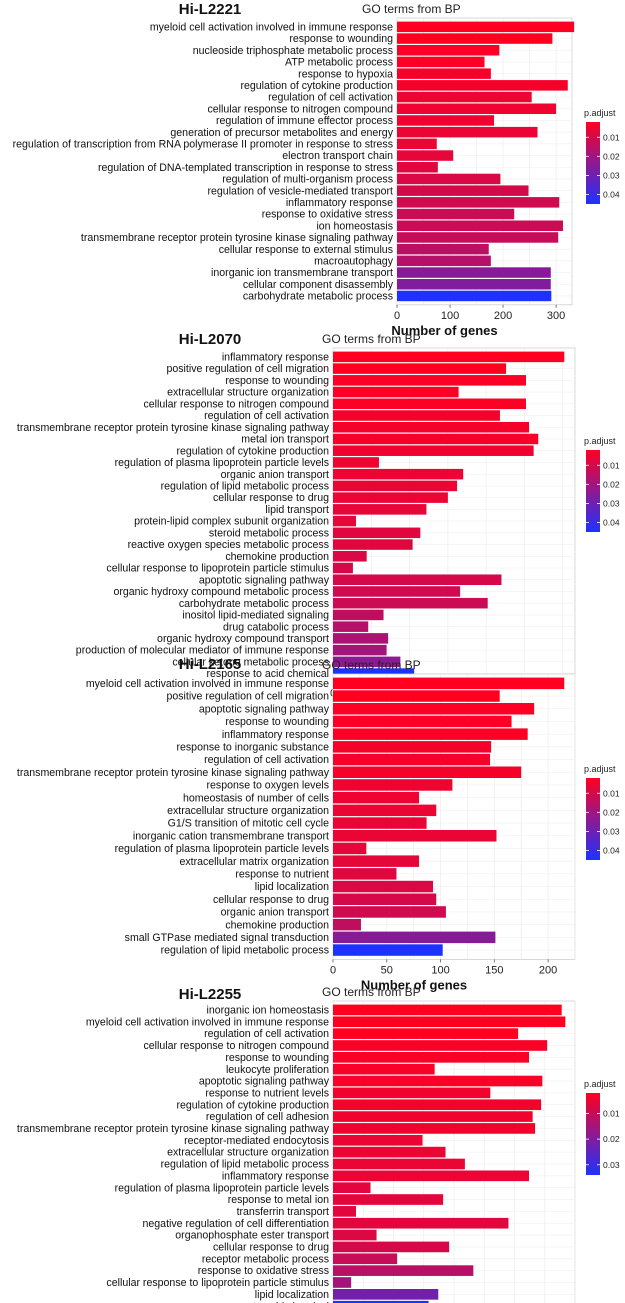 The width and height of the screenshot is (625, 1303). I want to click on category-label: steroid metabolic process, so click(269, 533).